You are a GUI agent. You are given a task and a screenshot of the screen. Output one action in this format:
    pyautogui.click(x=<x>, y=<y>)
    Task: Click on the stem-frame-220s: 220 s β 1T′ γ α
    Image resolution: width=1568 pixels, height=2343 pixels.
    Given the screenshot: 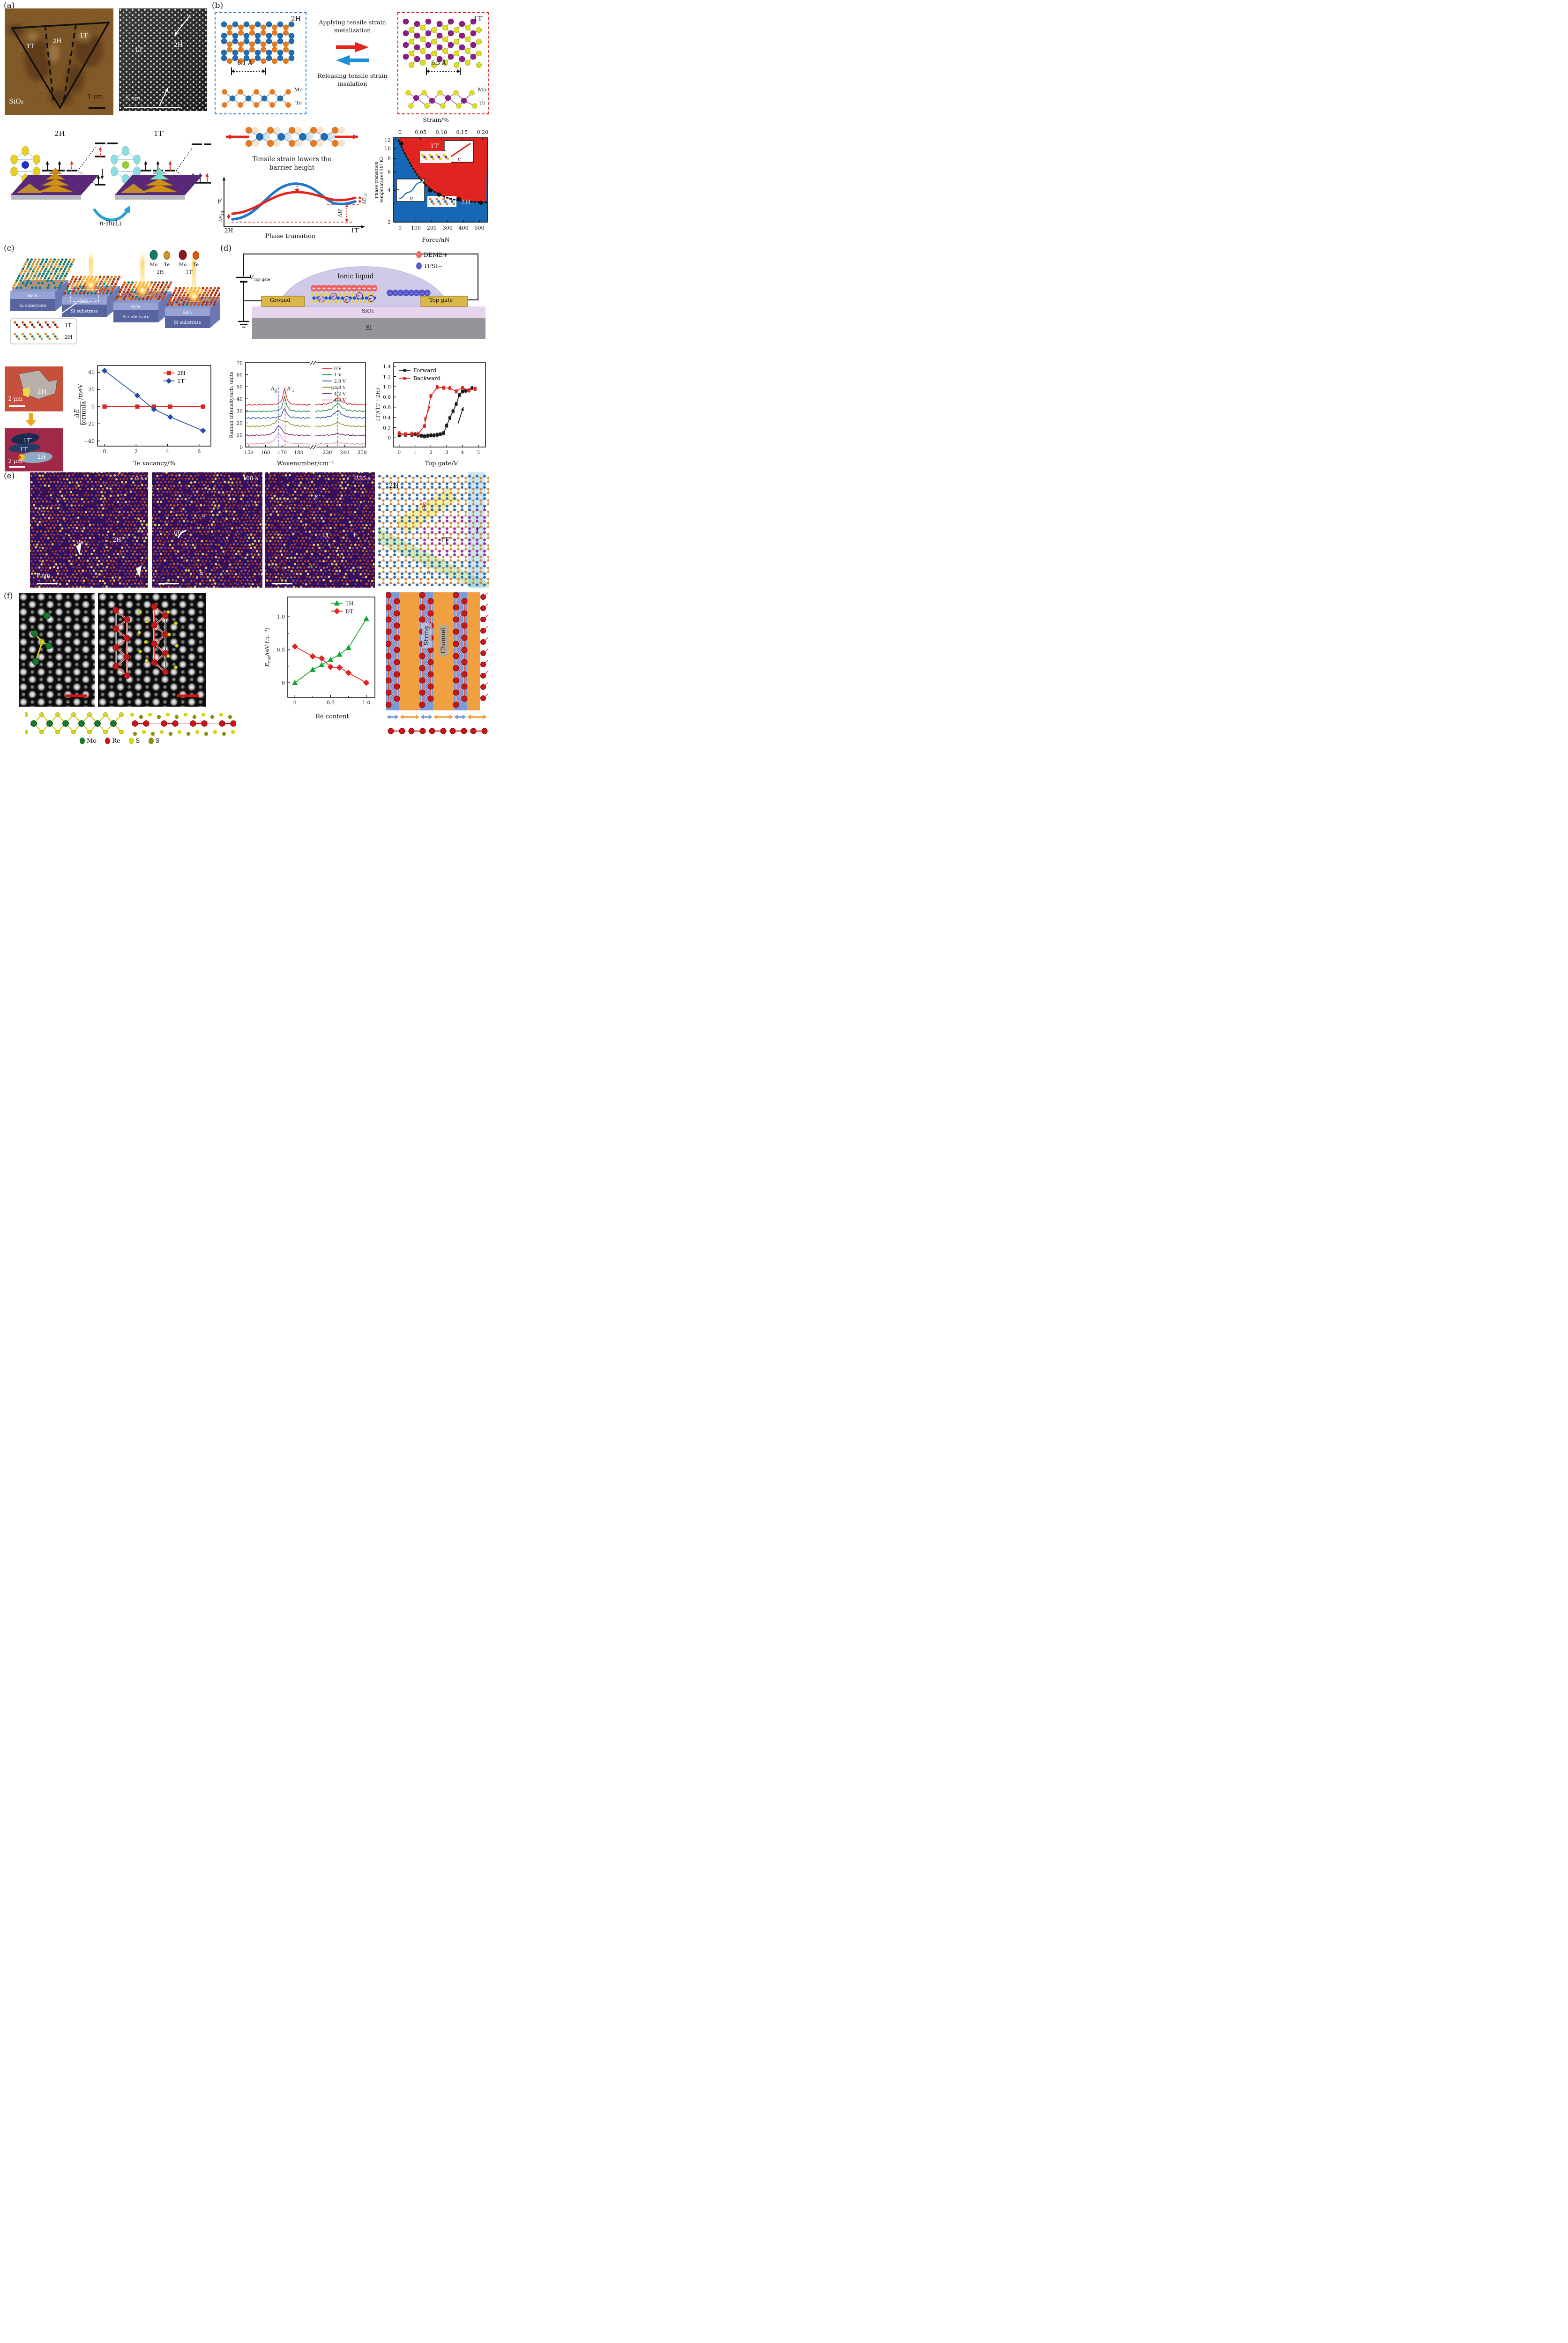 What is the action you would take?
    pyautogui.click(x=320, y=530)
    